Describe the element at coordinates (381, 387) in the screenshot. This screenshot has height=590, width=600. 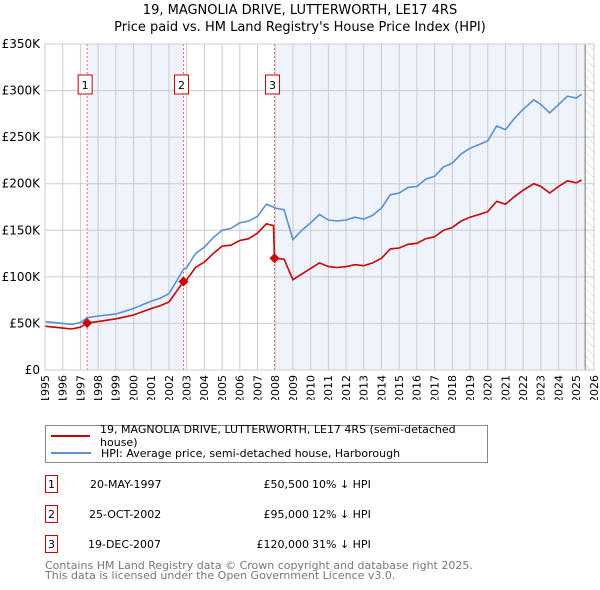
I see `x-tick-label: 2014` at that location.